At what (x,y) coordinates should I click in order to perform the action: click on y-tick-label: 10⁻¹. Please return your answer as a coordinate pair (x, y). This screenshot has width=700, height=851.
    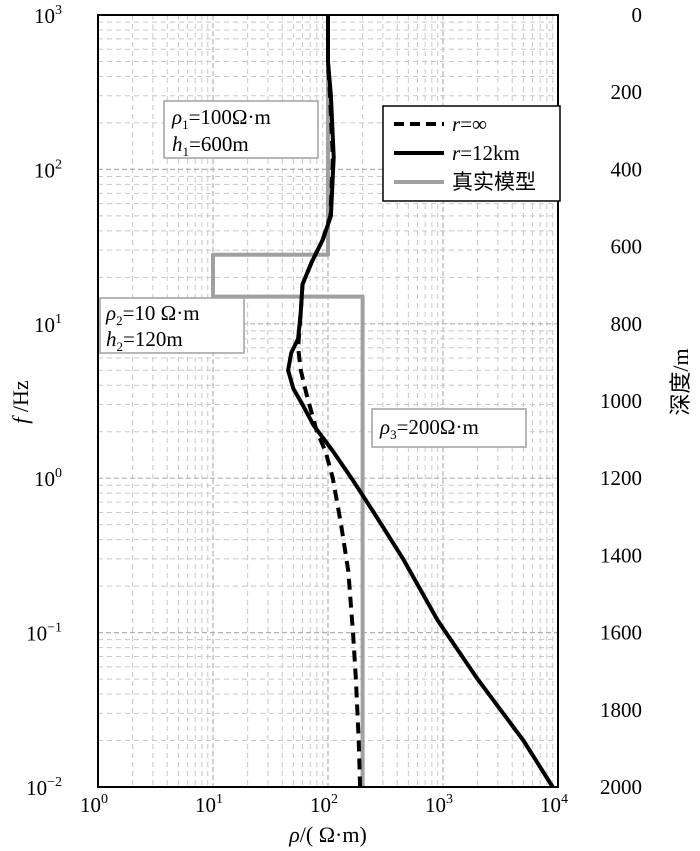
    Looking at the image, I should click on (44, 633).